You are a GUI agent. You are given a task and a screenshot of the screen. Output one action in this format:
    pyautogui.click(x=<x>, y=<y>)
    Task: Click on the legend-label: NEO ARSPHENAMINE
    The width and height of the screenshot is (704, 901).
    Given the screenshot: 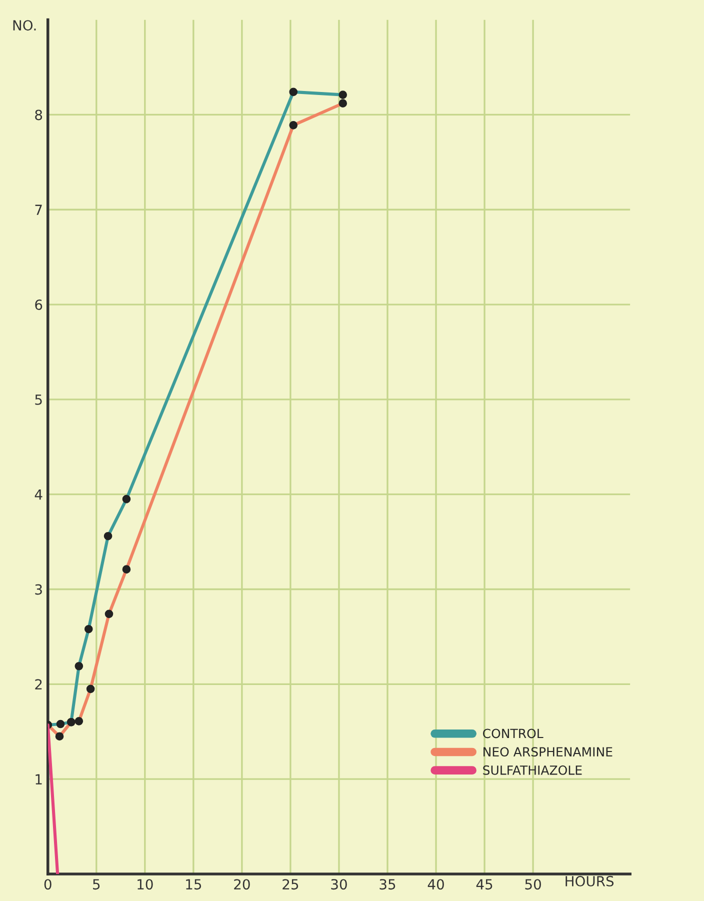 What is the action you would take?
    pyautogui.click(x=548, y=752)
    